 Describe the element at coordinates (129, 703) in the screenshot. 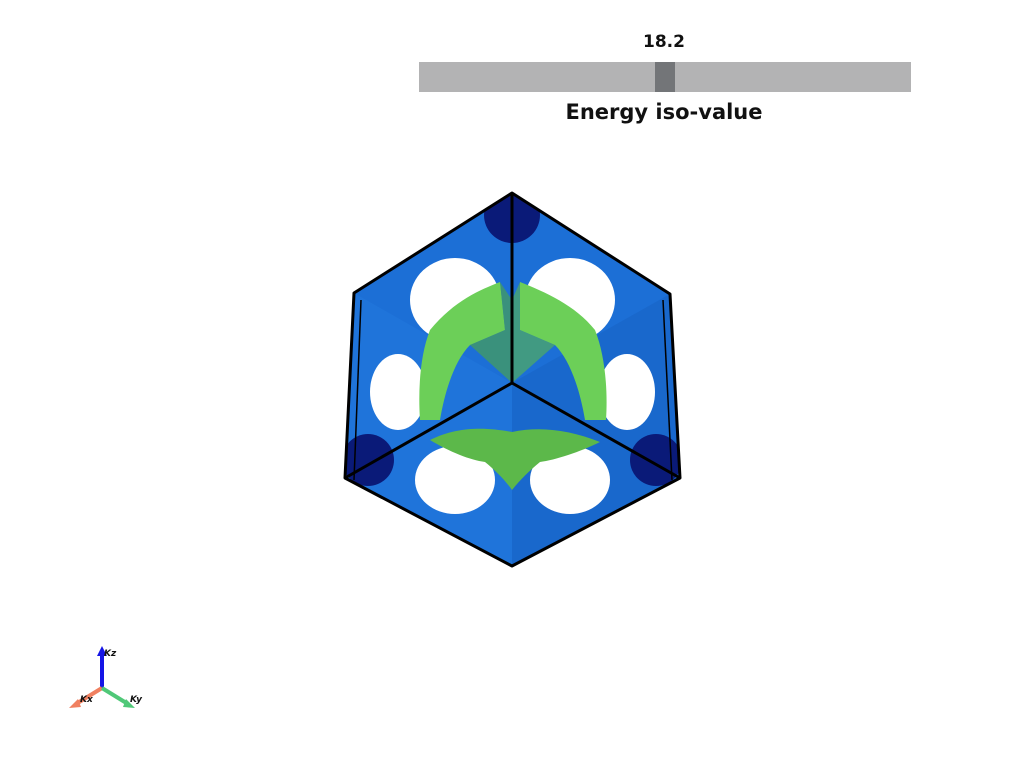

I see `ky-axis-arrowhead` at that location.